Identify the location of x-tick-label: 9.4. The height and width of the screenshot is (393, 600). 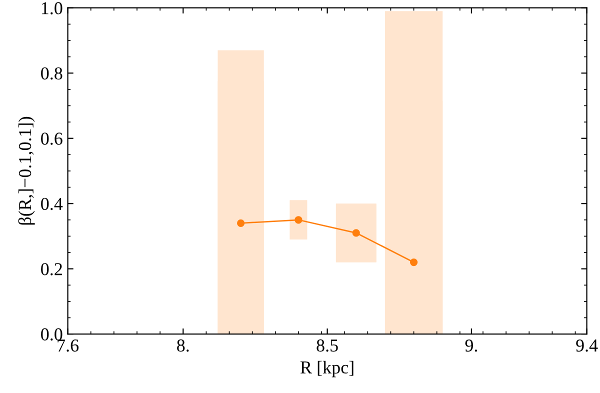
(587, 345).